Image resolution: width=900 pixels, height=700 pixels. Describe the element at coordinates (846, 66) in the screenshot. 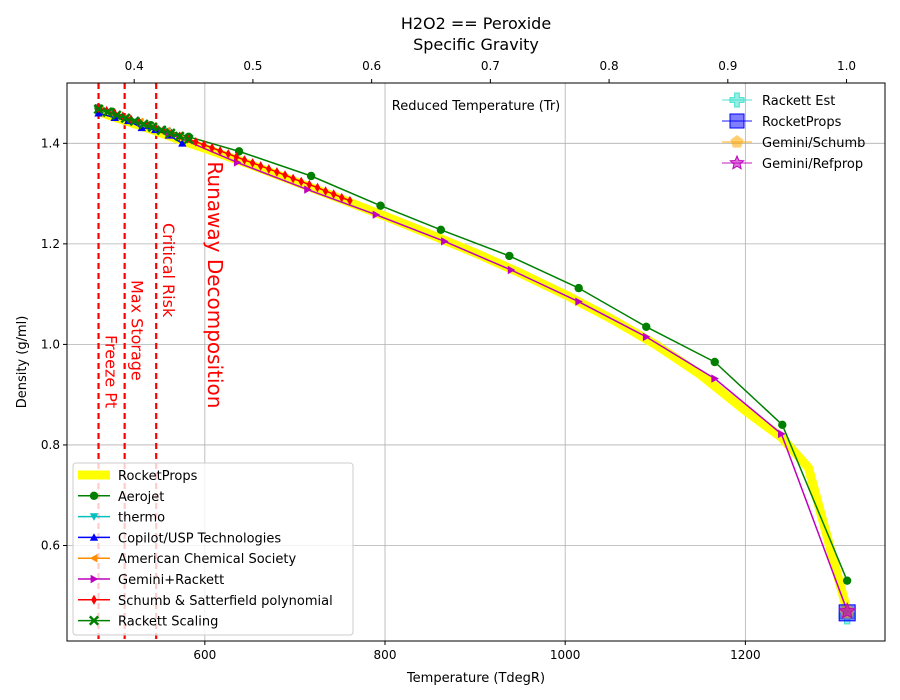

I see `top-tick-label: 1.0` at that location.